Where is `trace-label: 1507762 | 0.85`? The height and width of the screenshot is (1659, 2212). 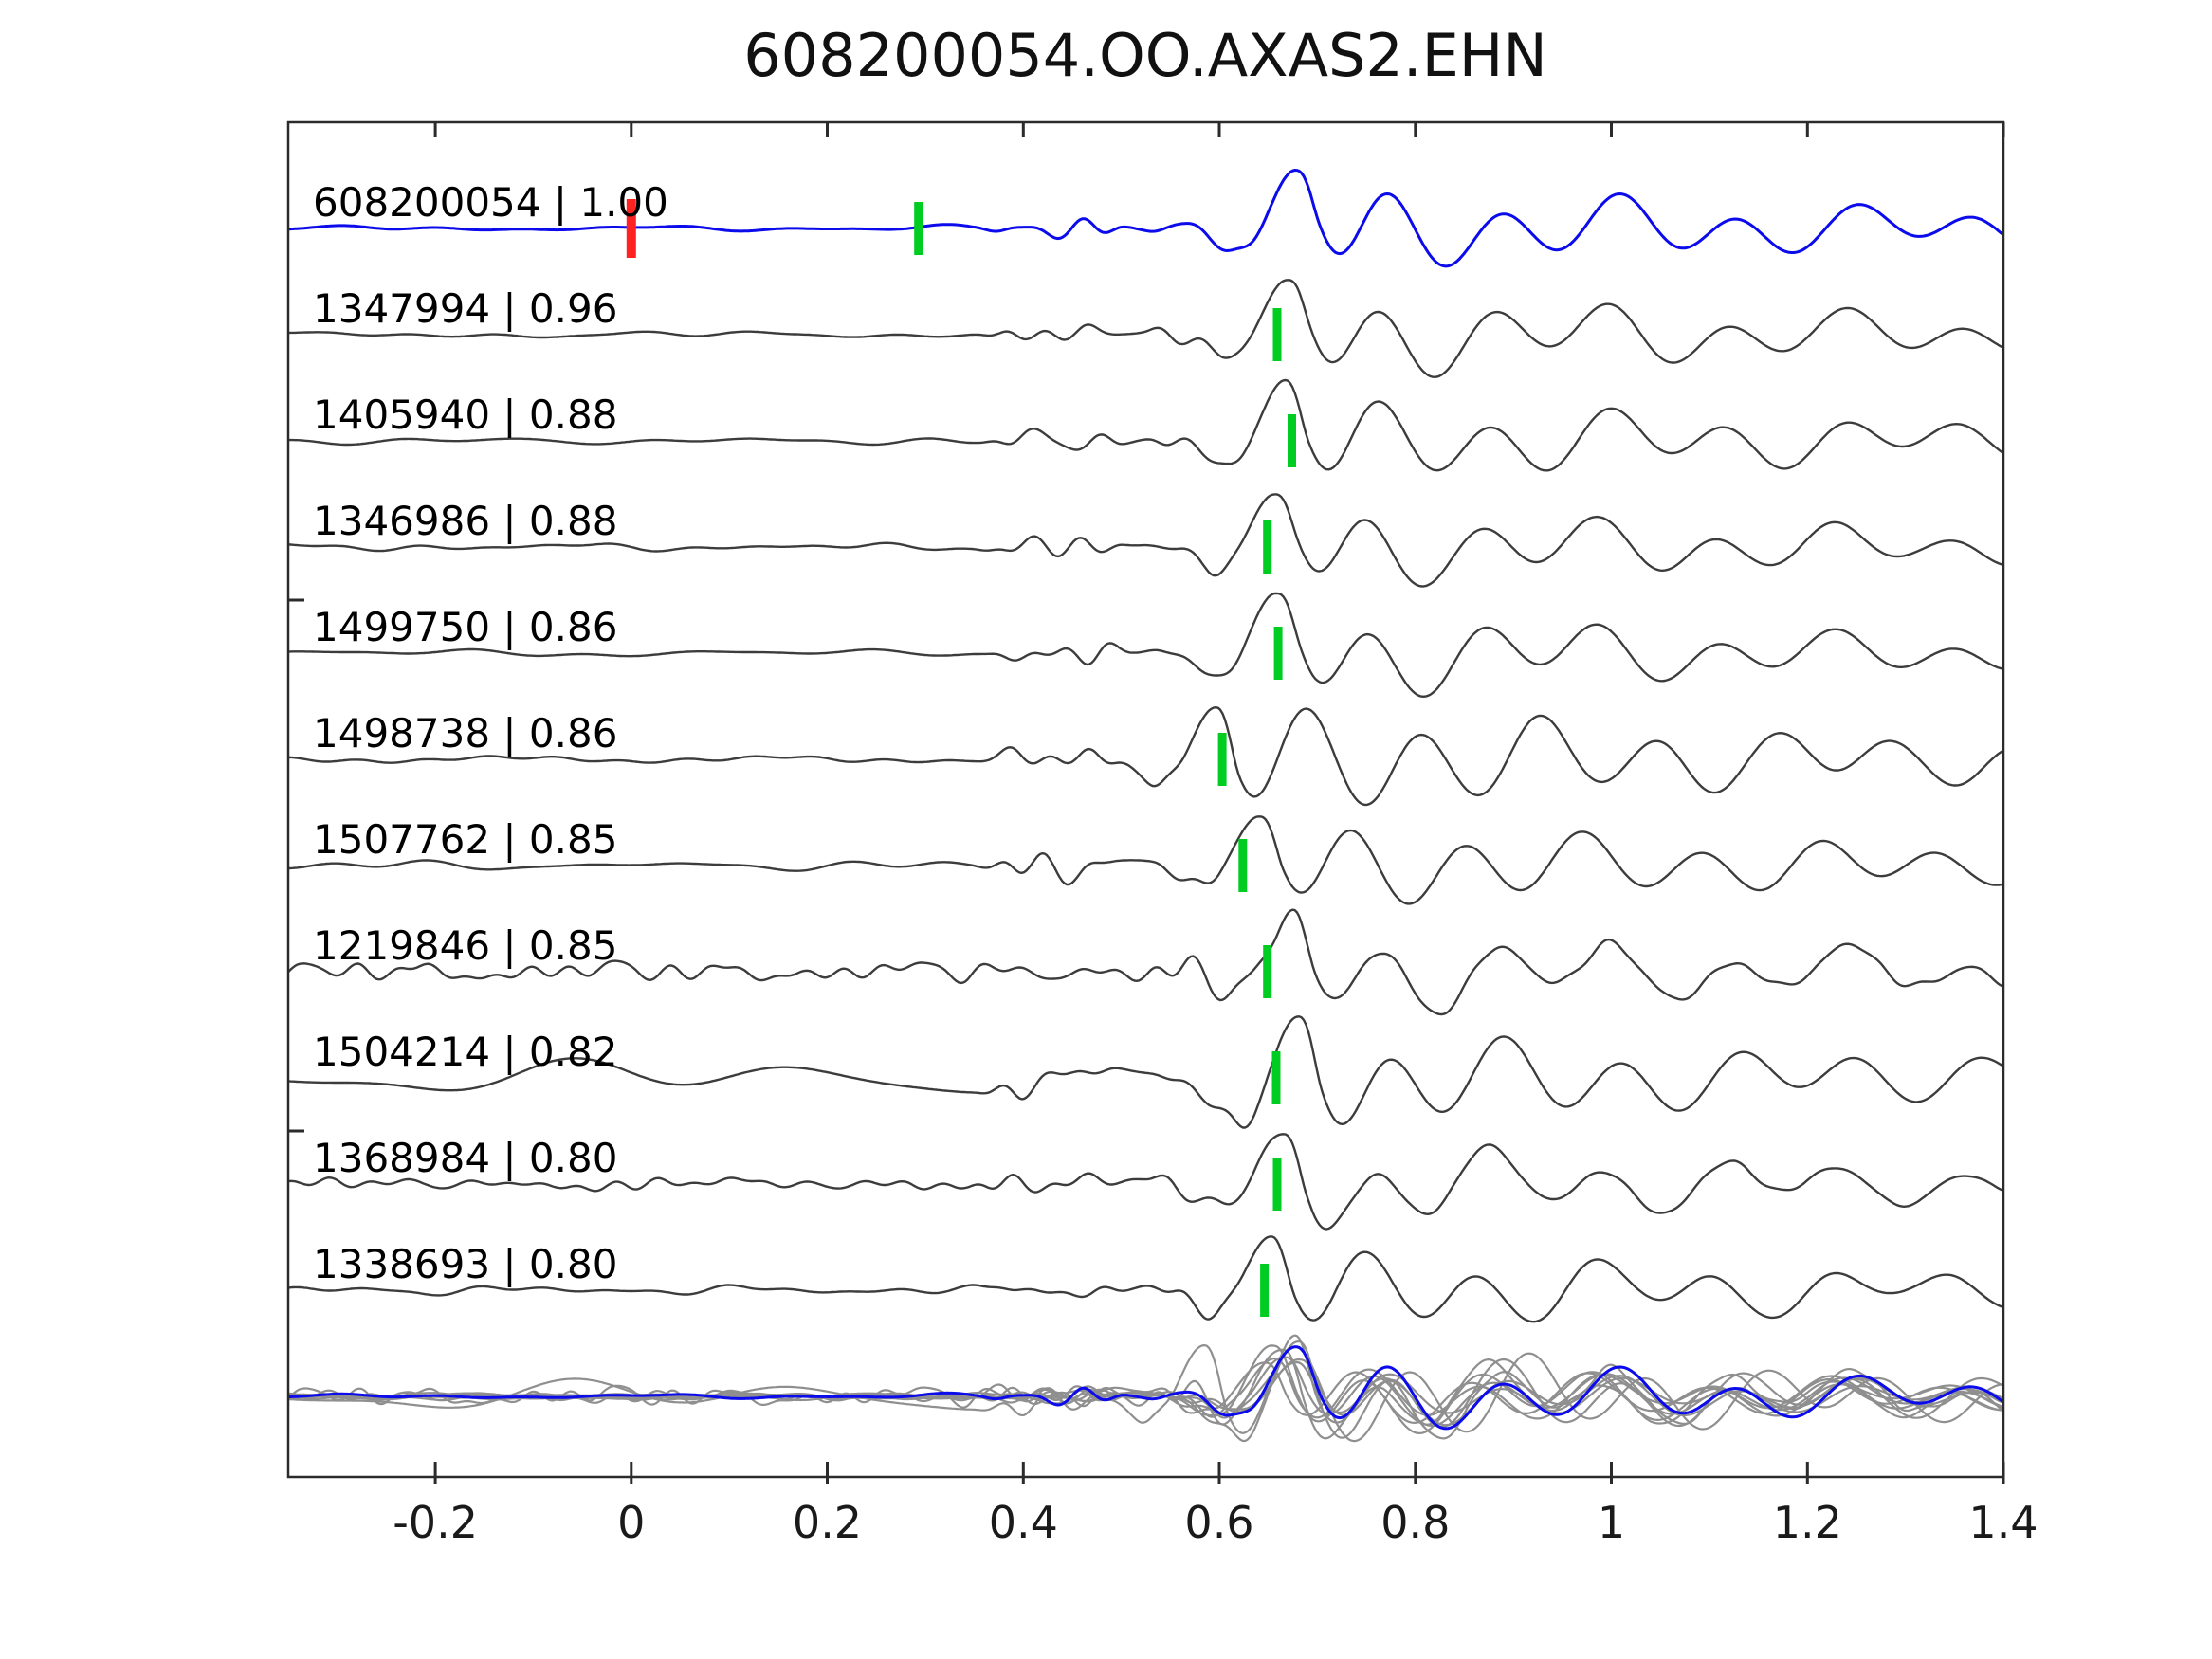
trace-label: 1507762 | 0.85 is located at coordinates (465, 839).